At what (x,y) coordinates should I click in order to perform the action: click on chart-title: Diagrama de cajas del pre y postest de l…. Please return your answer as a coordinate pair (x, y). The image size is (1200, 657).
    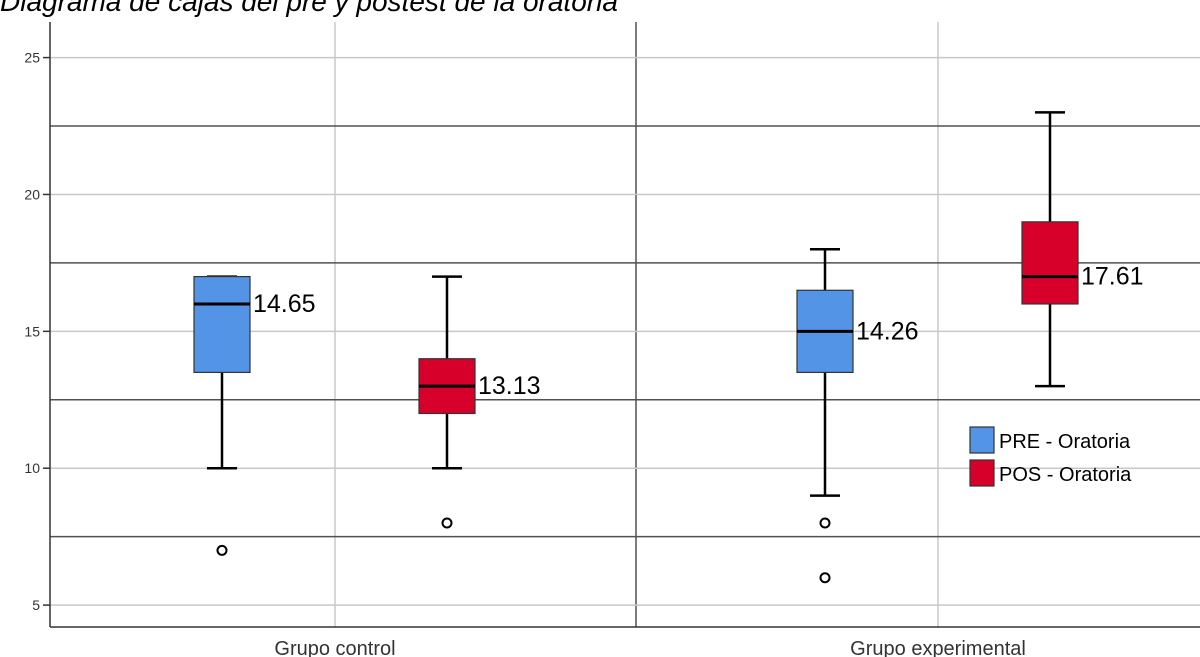
    Looking at the image, I should click on (309, 8).